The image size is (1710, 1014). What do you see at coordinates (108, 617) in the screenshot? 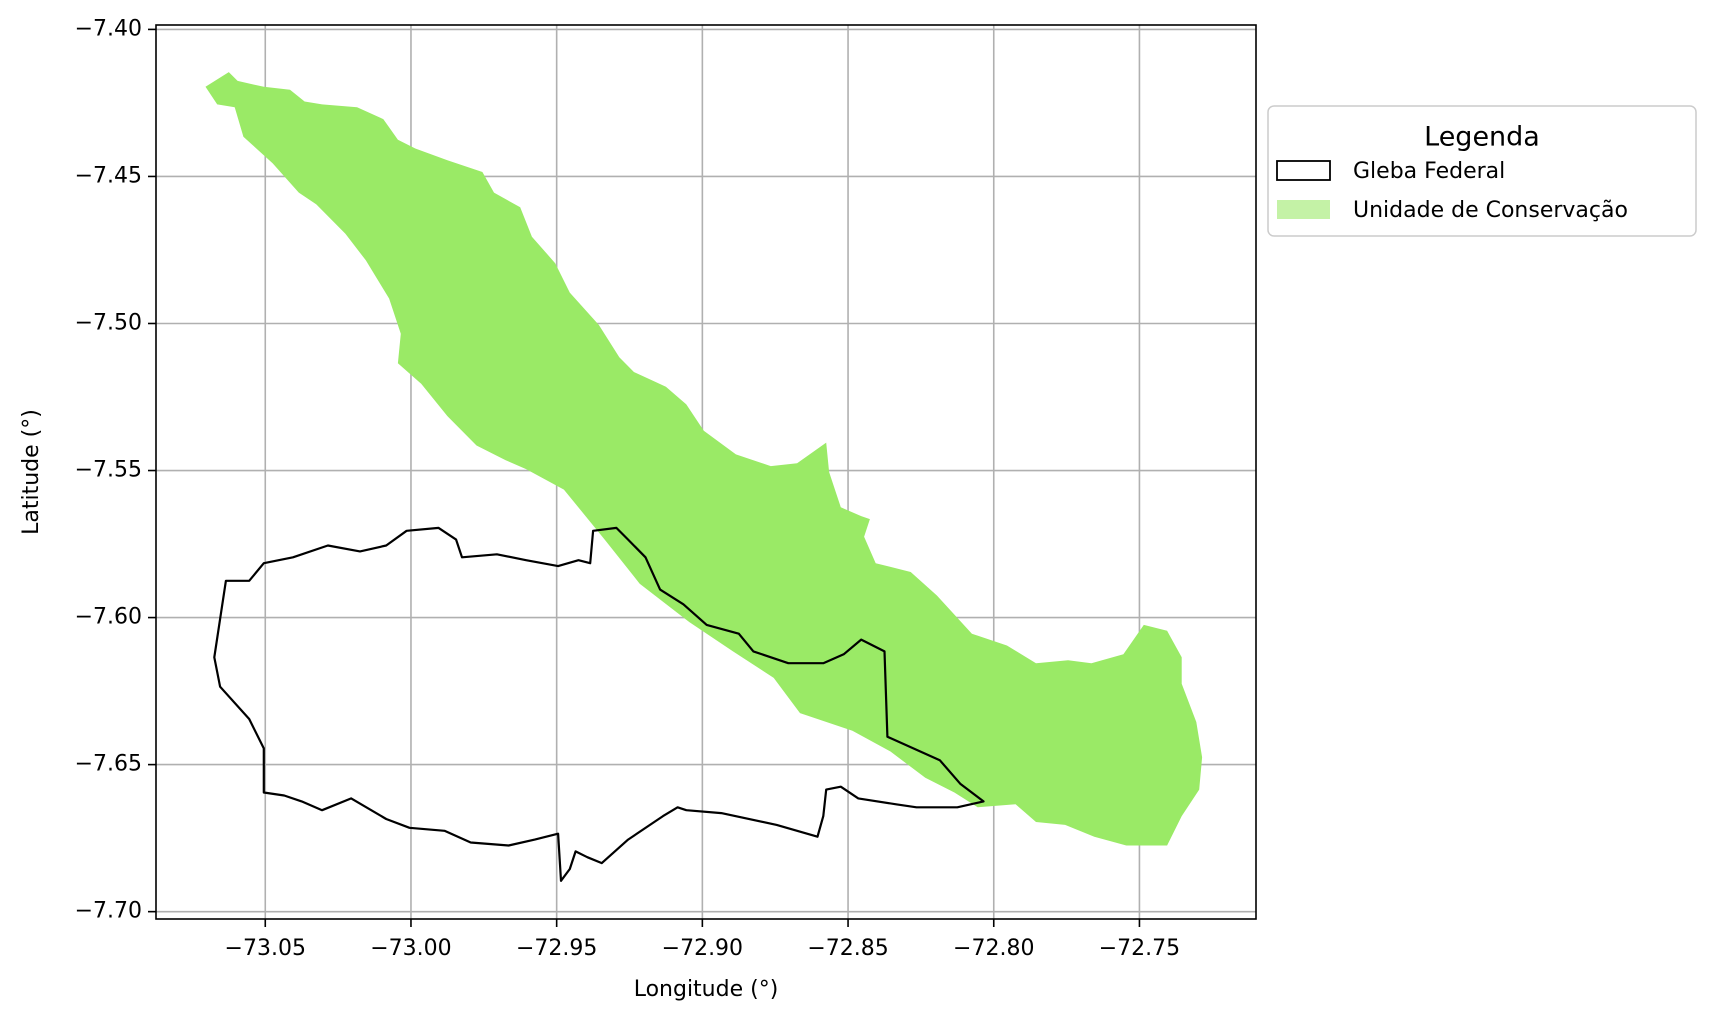
I see `y-tick-label: −7.60` at bounding box center [108, 617].